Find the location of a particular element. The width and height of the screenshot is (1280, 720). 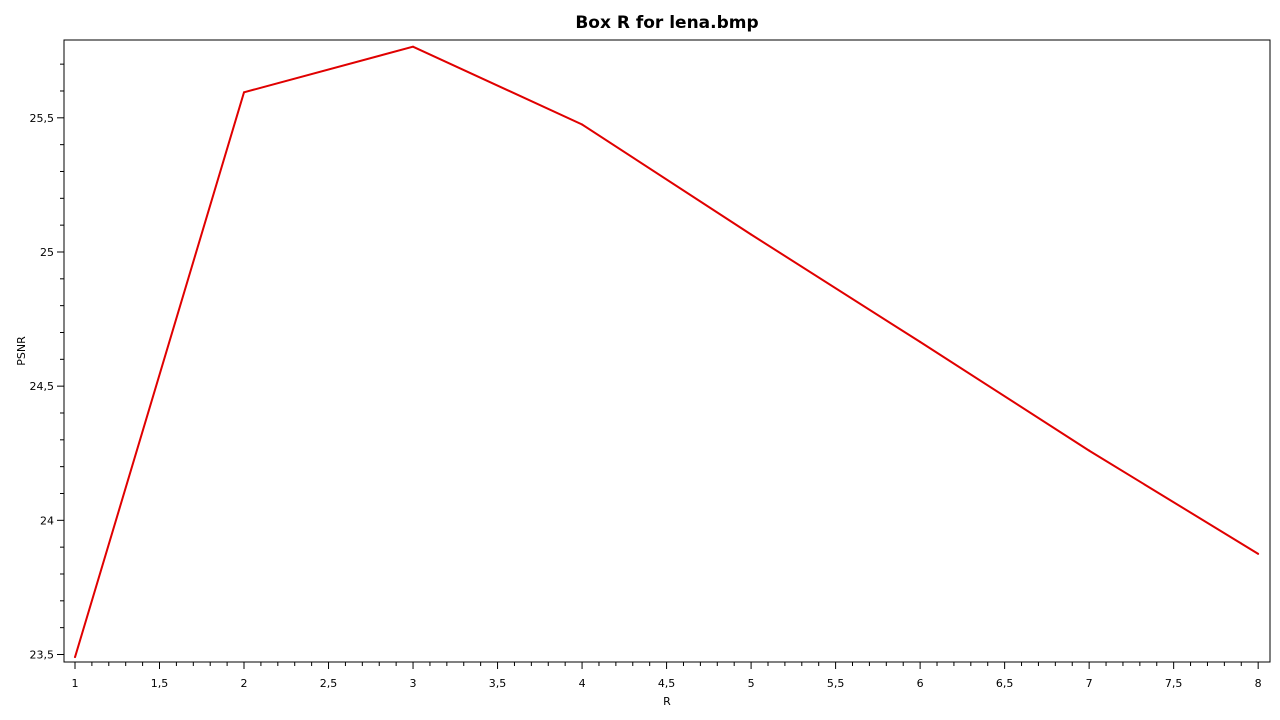

y-tick-label: 23,5 is located at coordinates (42, 654).